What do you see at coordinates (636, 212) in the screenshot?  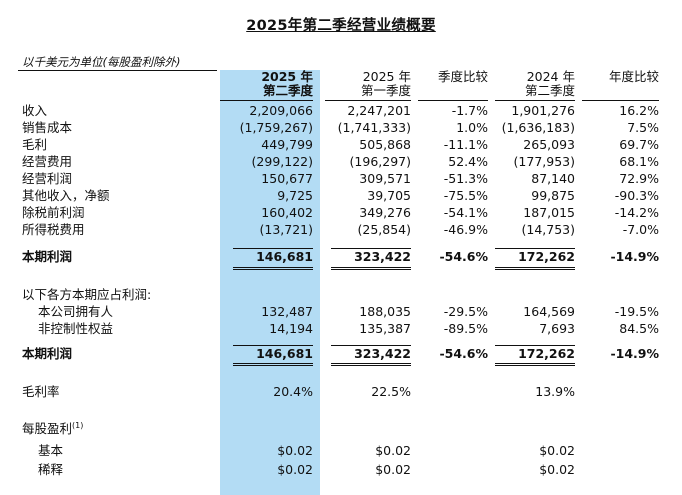 I see `table-cell: -14.2%` at bounding box center [636, 212].